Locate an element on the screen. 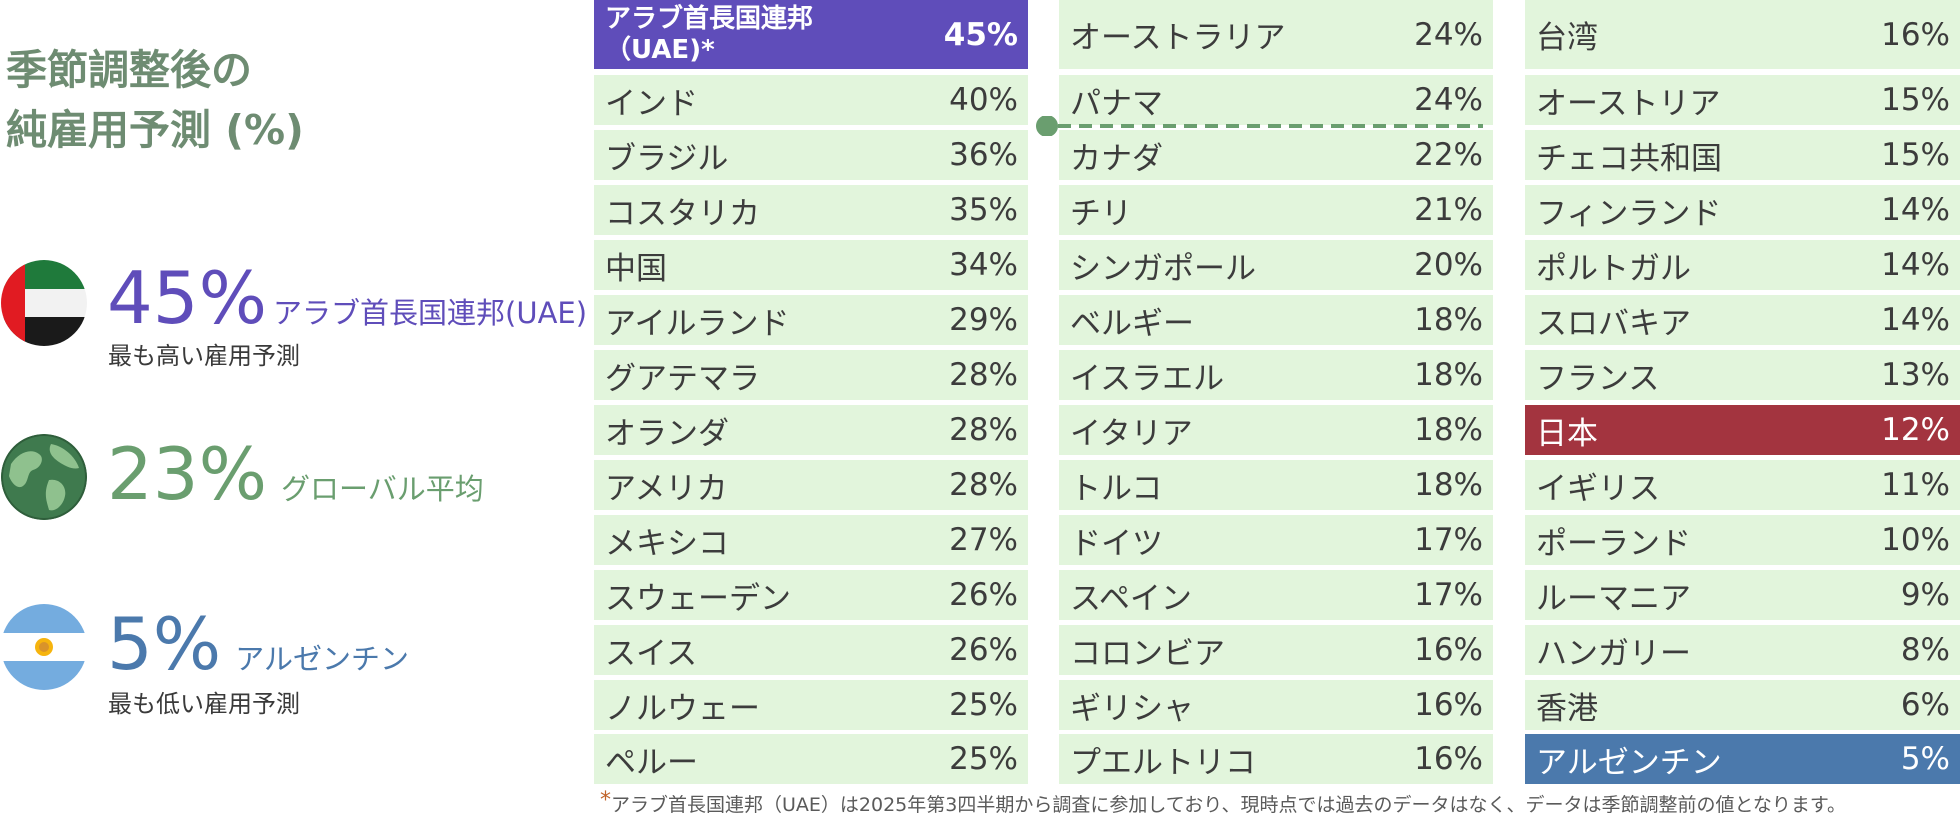 This screenshot has height=819, width=1960. country-name: アイルランド is located at coordinates (697, 323).